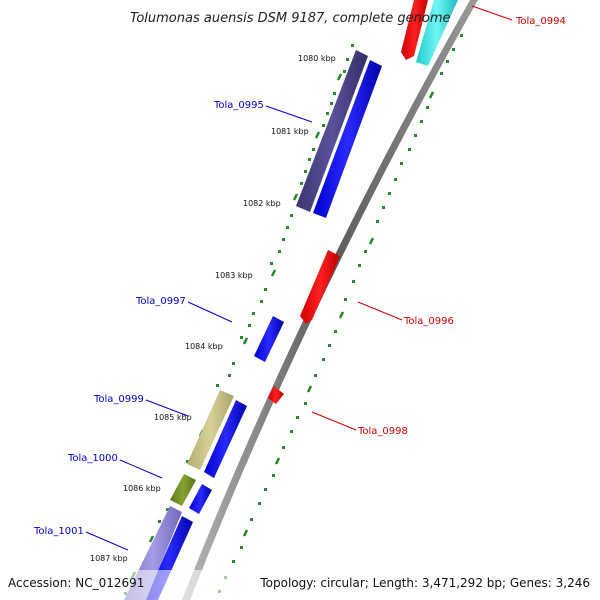 The height and width of the screenshot is (600, 600). Describe the element at coordinates (58, 531) in the screenshot. I see `gene-label-tola-1001: Tola_1001` at that location.